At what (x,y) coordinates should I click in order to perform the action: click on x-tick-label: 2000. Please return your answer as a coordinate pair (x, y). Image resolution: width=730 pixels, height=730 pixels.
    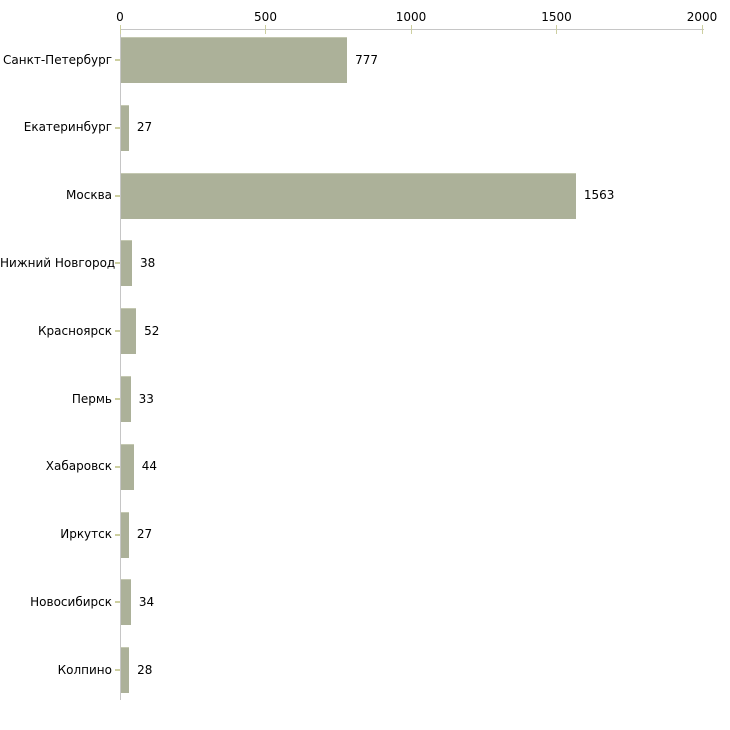
    Looking at the image, I should click on (702, 17).